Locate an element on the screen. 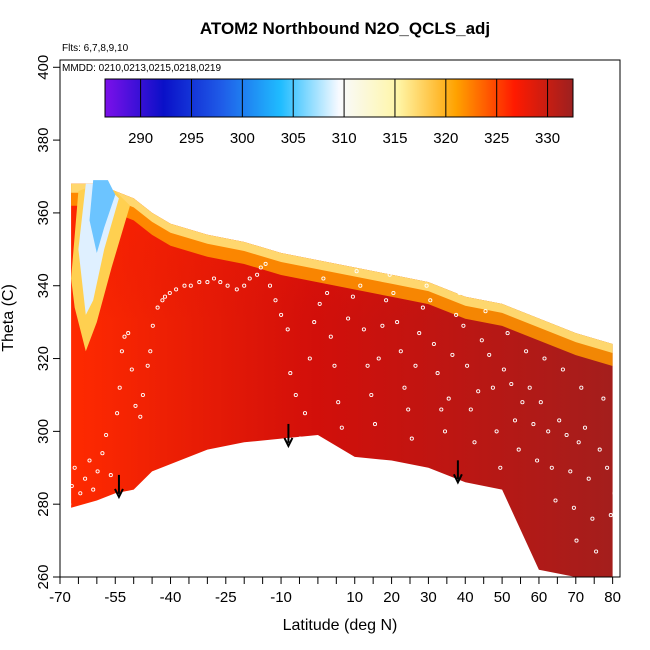  flights-note: Flts: 6,7,8,9,10 is located at coordinates (95, 48).